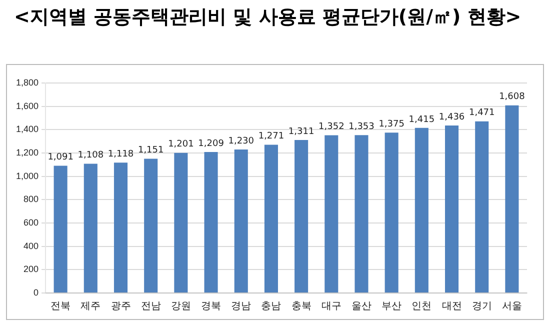 This screenshot has height=324, width=550. I want to click on chart-title: <지역별 공동주택관리비 및 사용료 평균단가(원/㎡) 현황>, so click(268, 17).